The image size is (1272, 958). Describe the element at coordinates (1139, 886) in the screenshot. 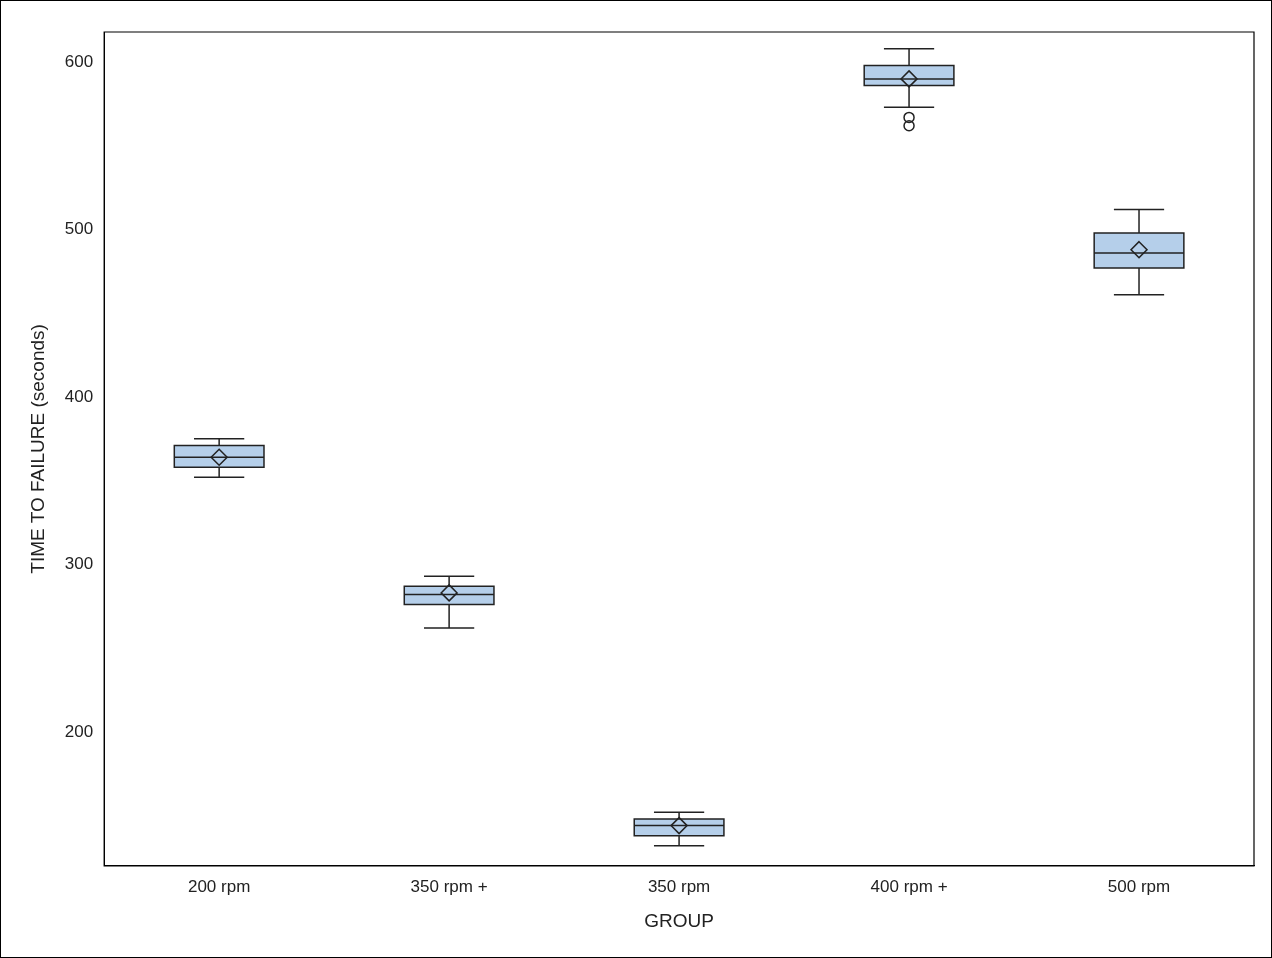

I see `x-tick-label: 500 rpm` at that location.